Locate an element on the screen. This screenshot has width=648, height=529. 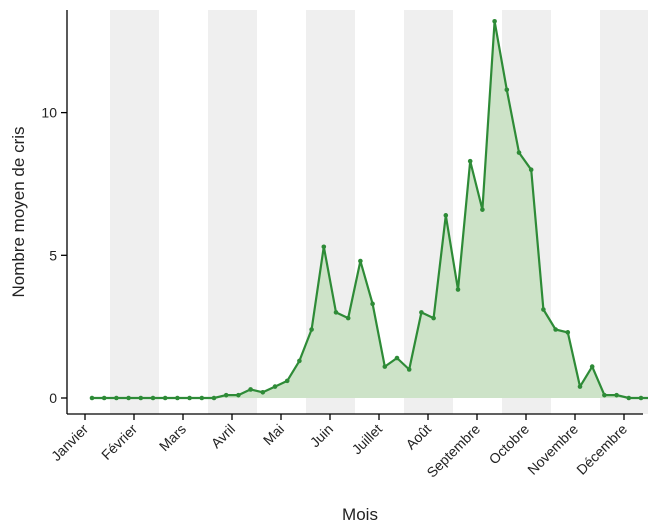
x-tick-label: Juillet is located at coordinates (366, 439).